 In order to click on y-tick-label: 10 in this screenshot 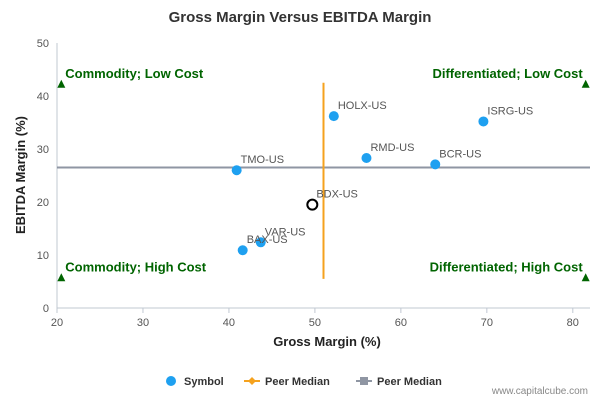, I will do `click(43, 256)`.